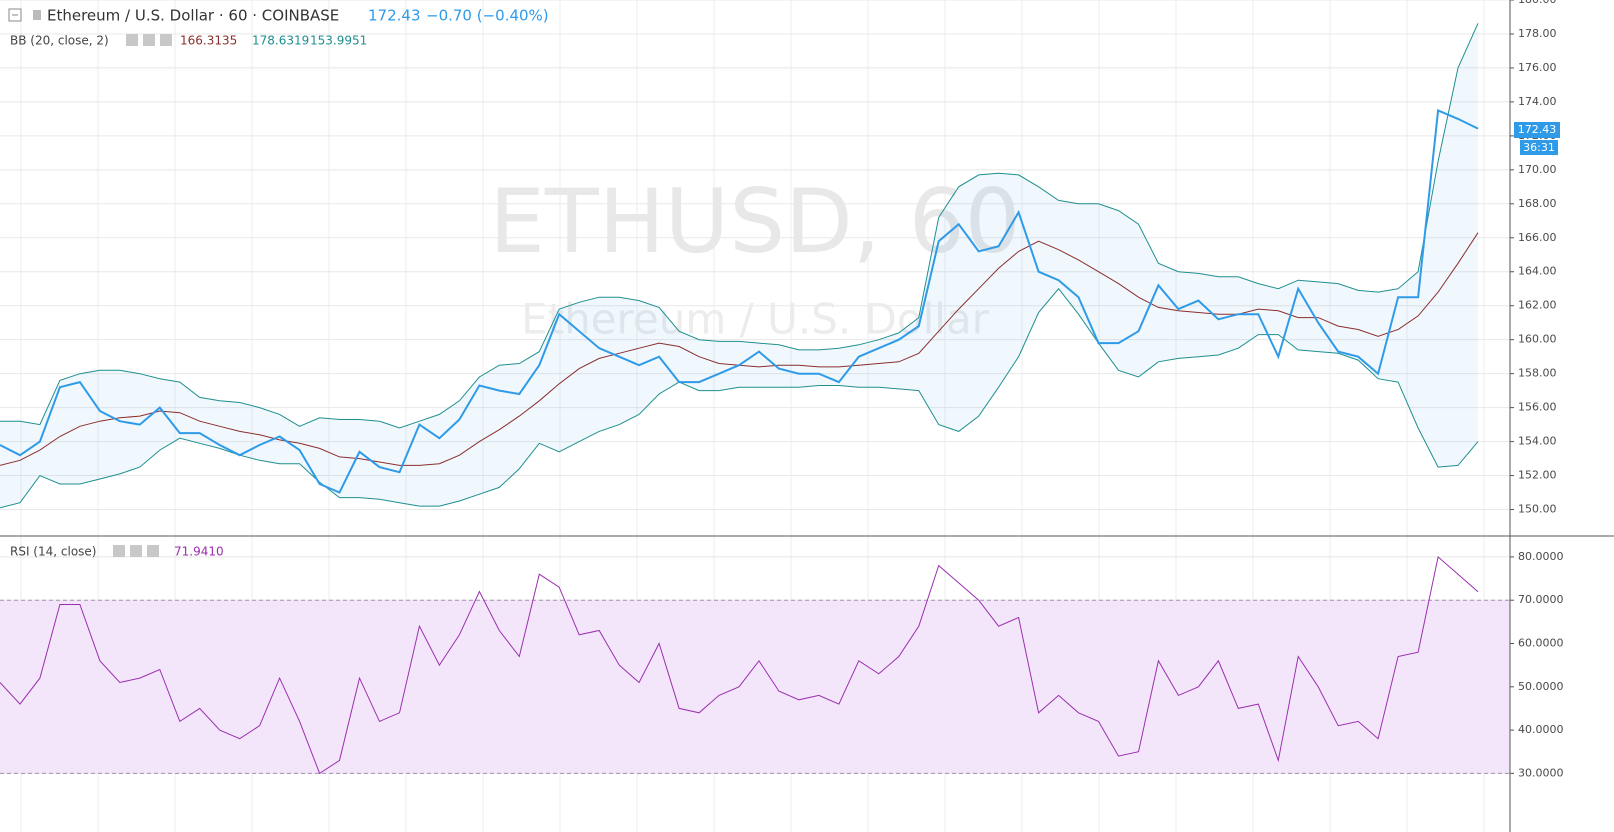 The image size is (1614, 832). What do you see at coordinates (1537, 373) in the screenshot?
I see `y-tick-label: 158.00` at bounding box center [1537, 373].